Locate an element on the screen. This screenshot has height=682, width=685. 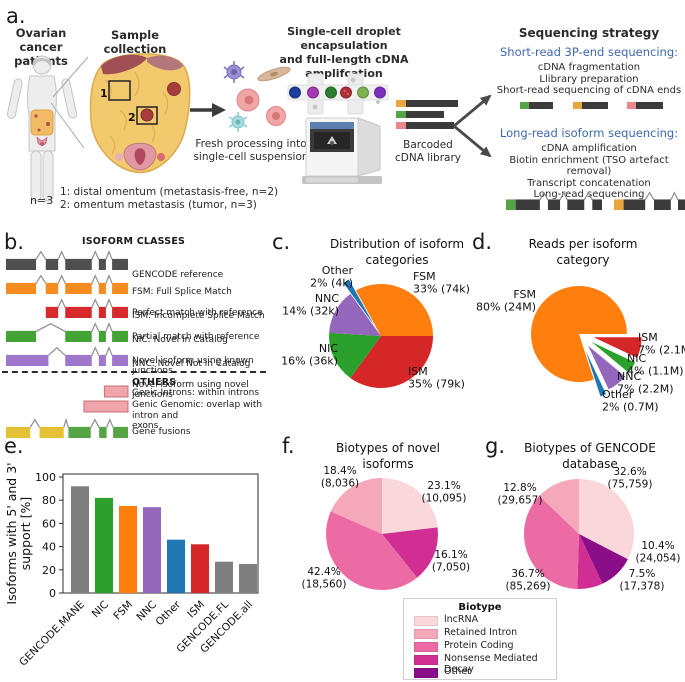
panel-b-label: b. is located at coordinates (14, 242).